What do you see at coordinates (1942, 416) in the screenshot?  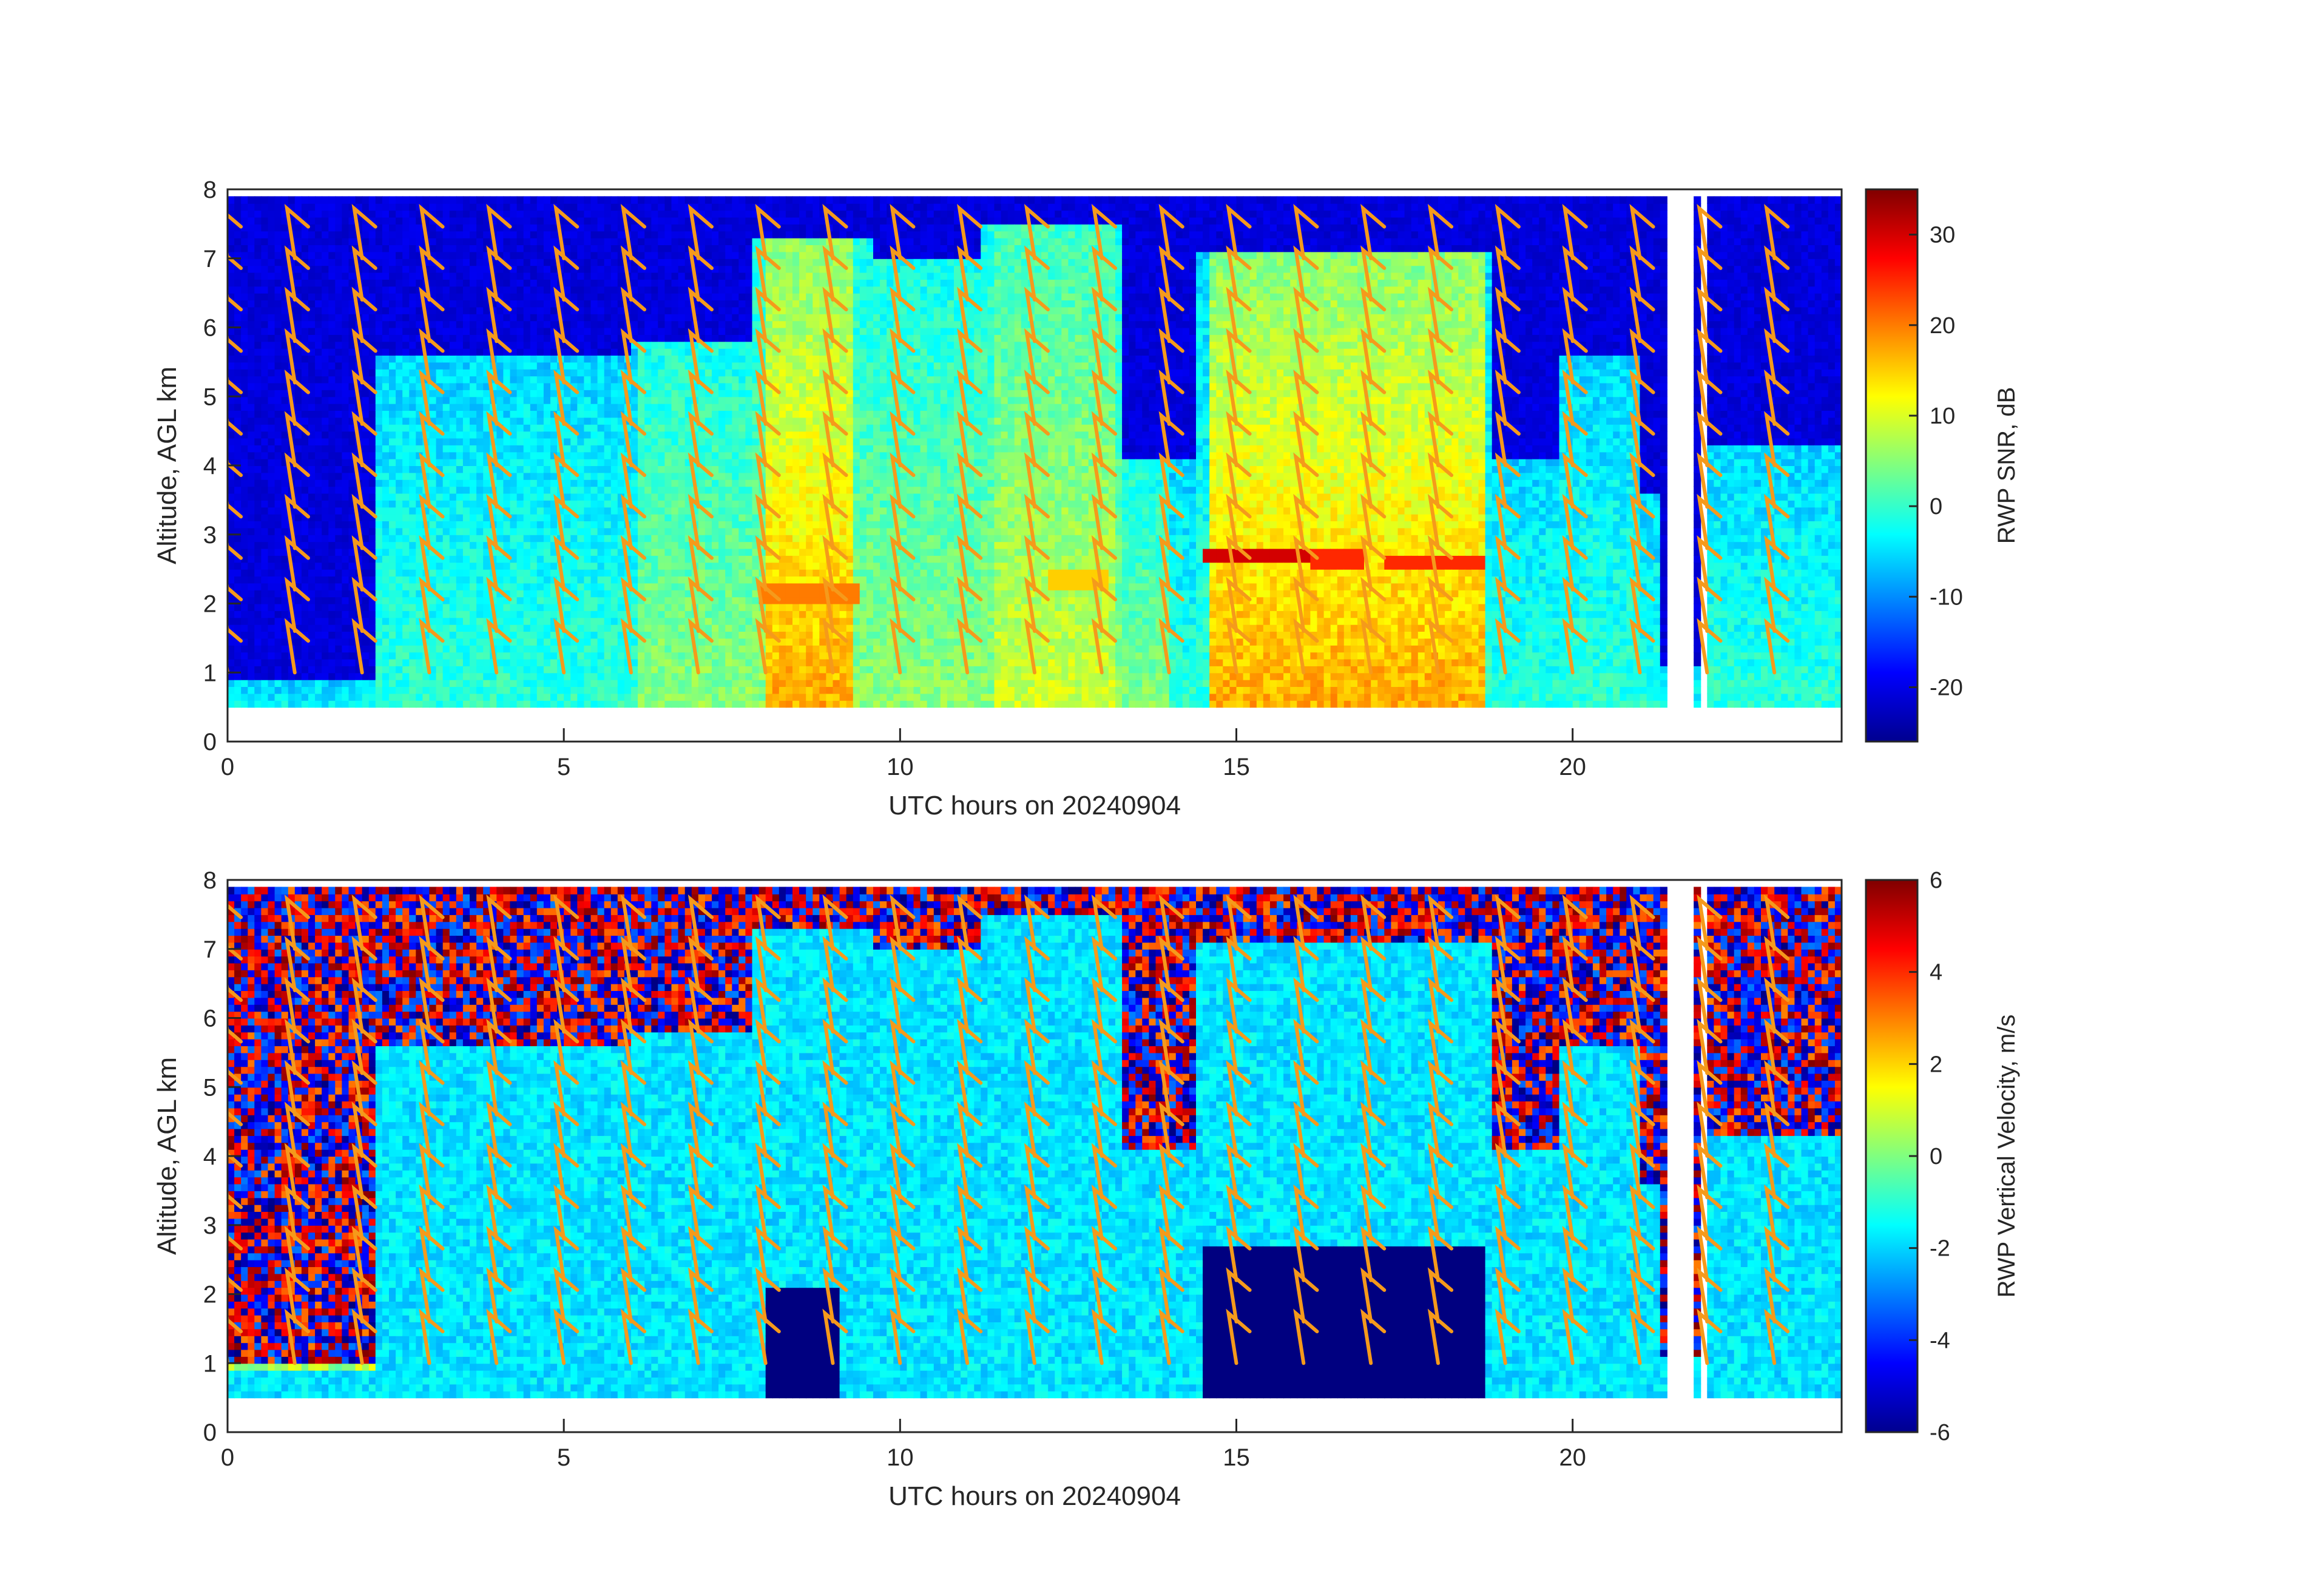 I see `colorbar-tick-label: 10` at bounding box center [1942, 416].